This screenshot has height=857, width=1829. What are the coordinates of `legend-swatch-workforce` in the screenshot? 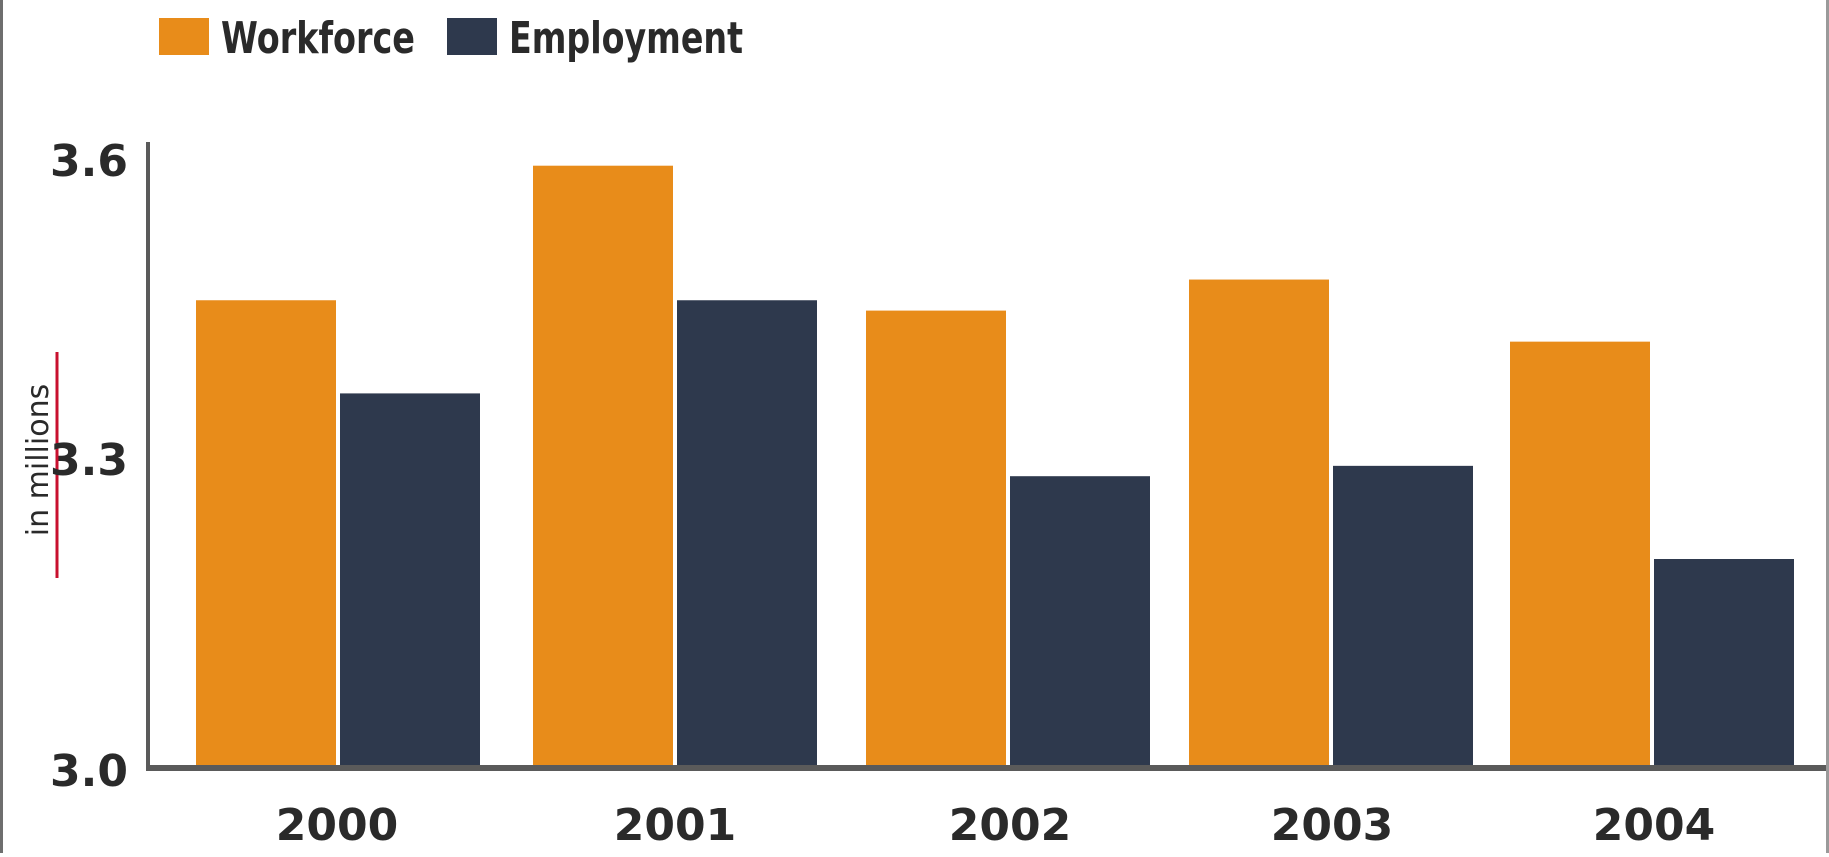 It's located at (184, 36).